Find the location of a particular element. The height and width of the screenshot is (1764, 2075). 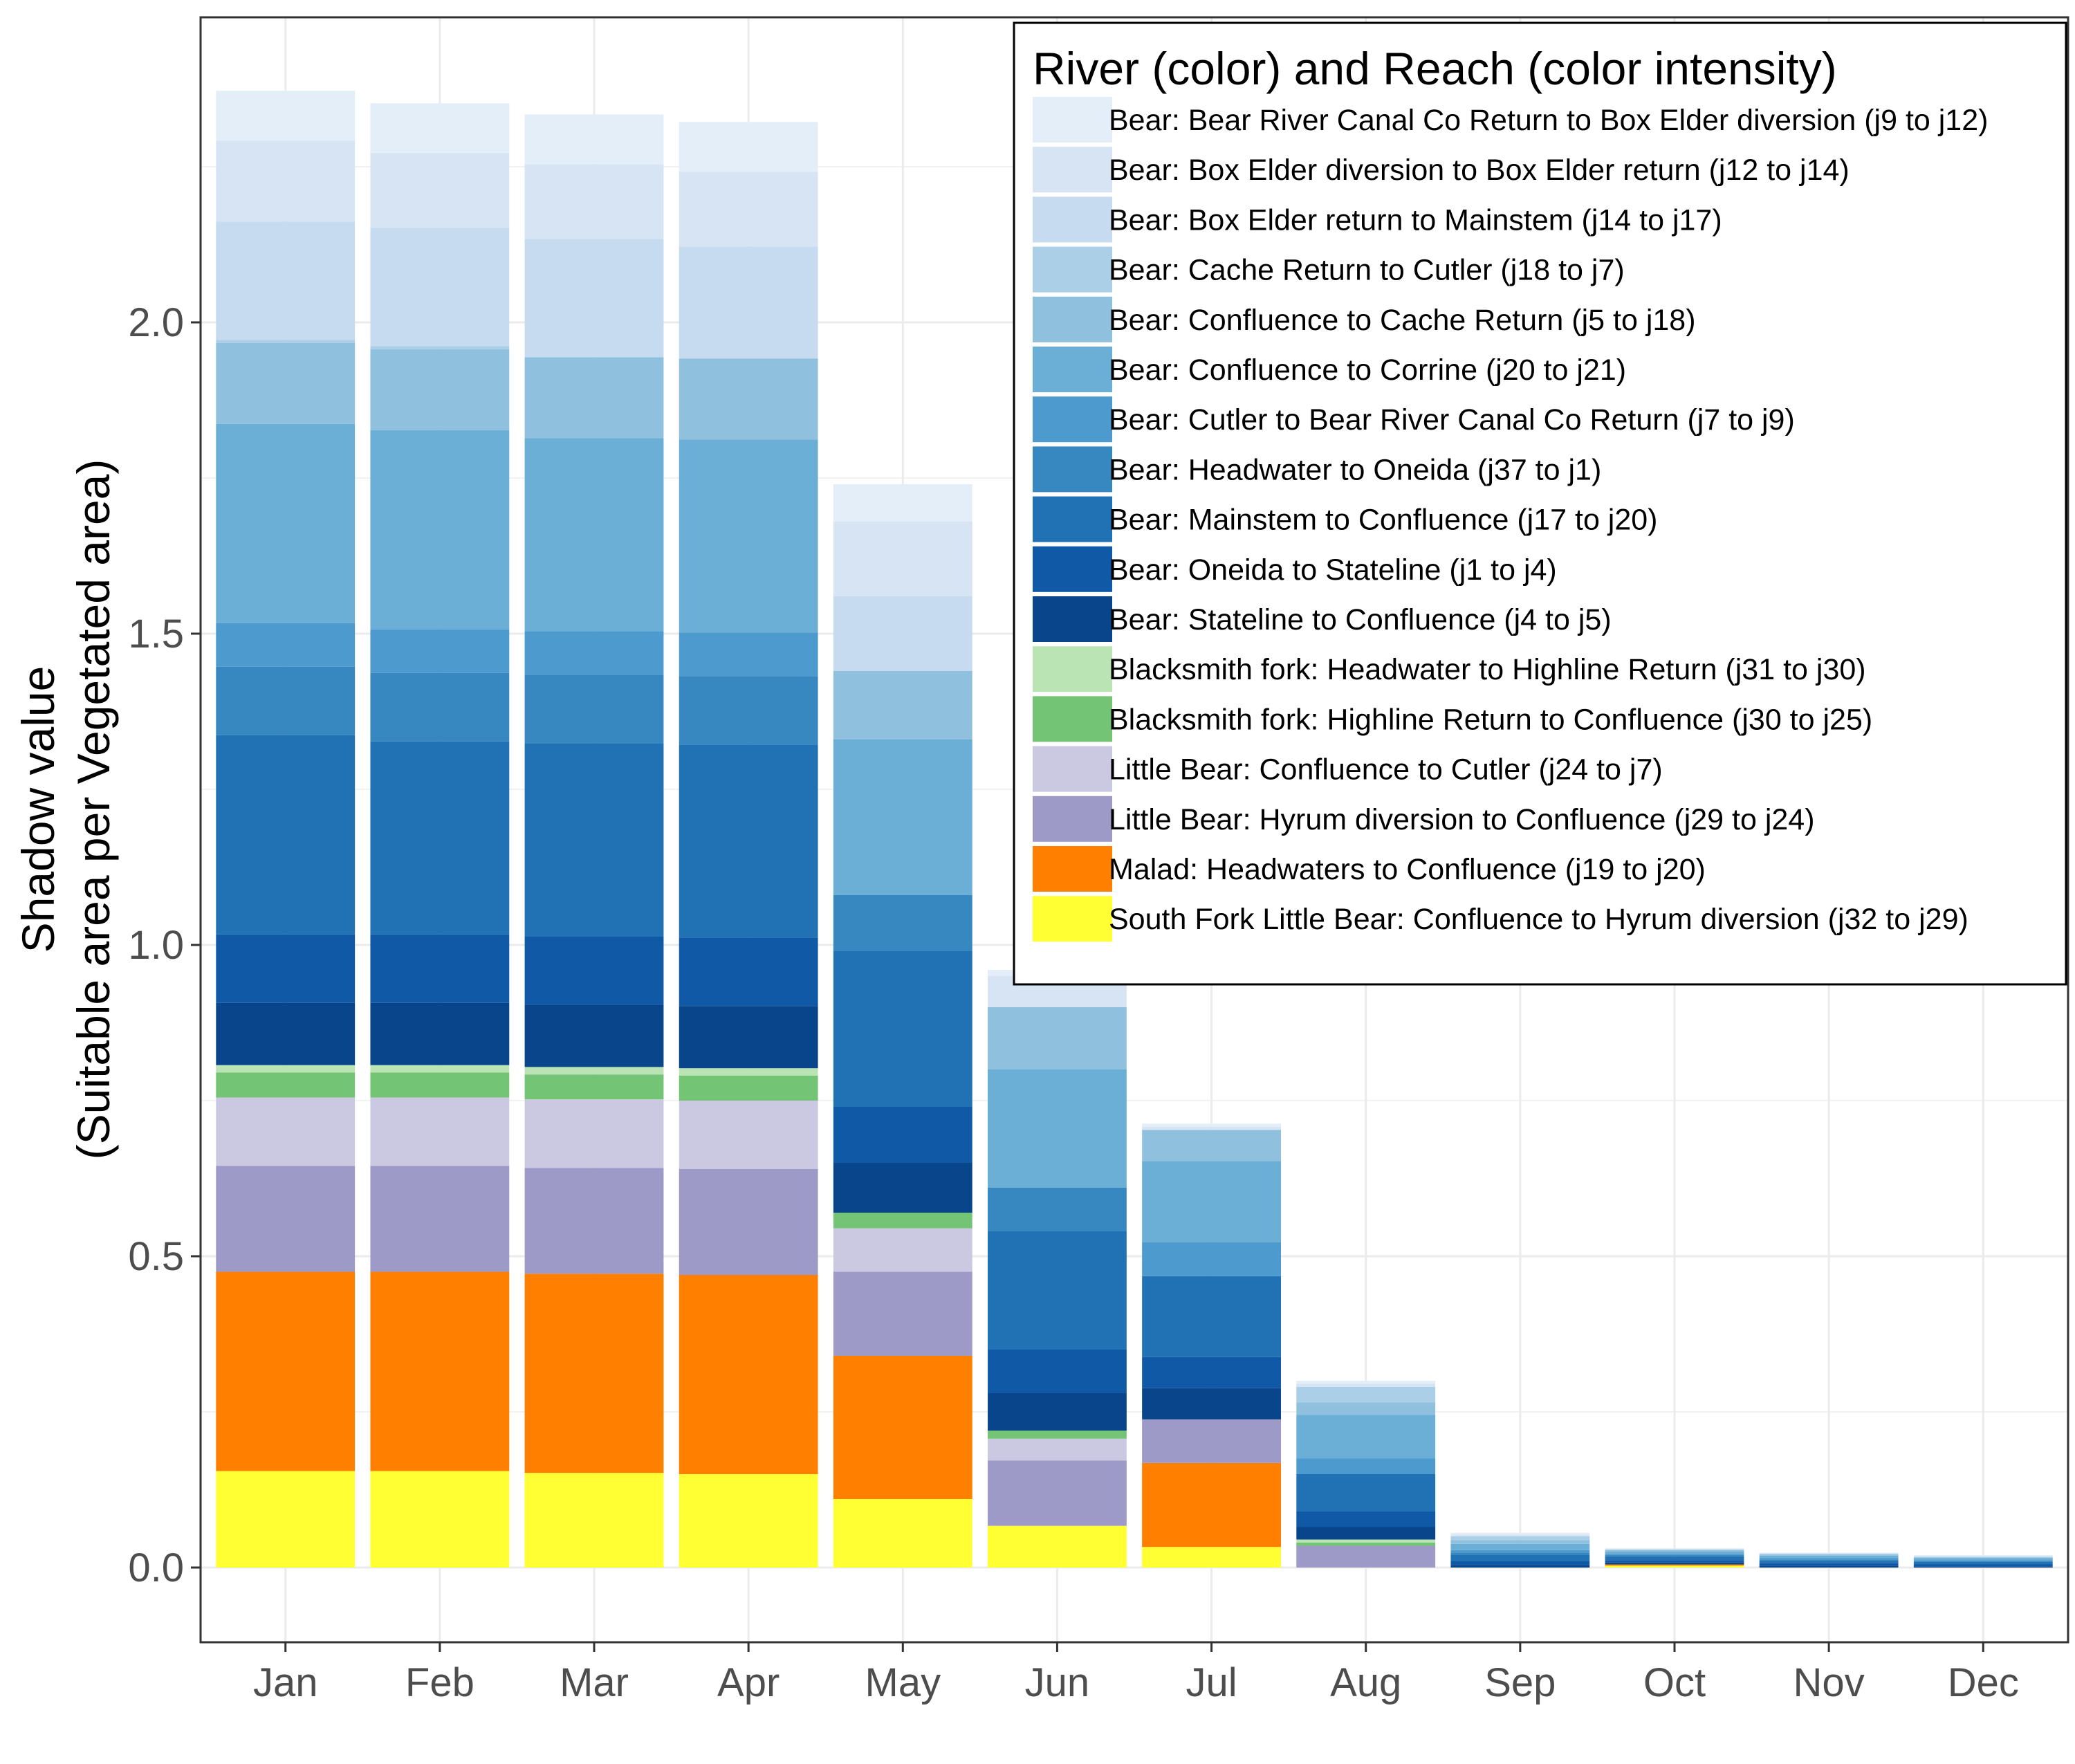

bar-stack-oct is located at coordinates (1674, 1558).